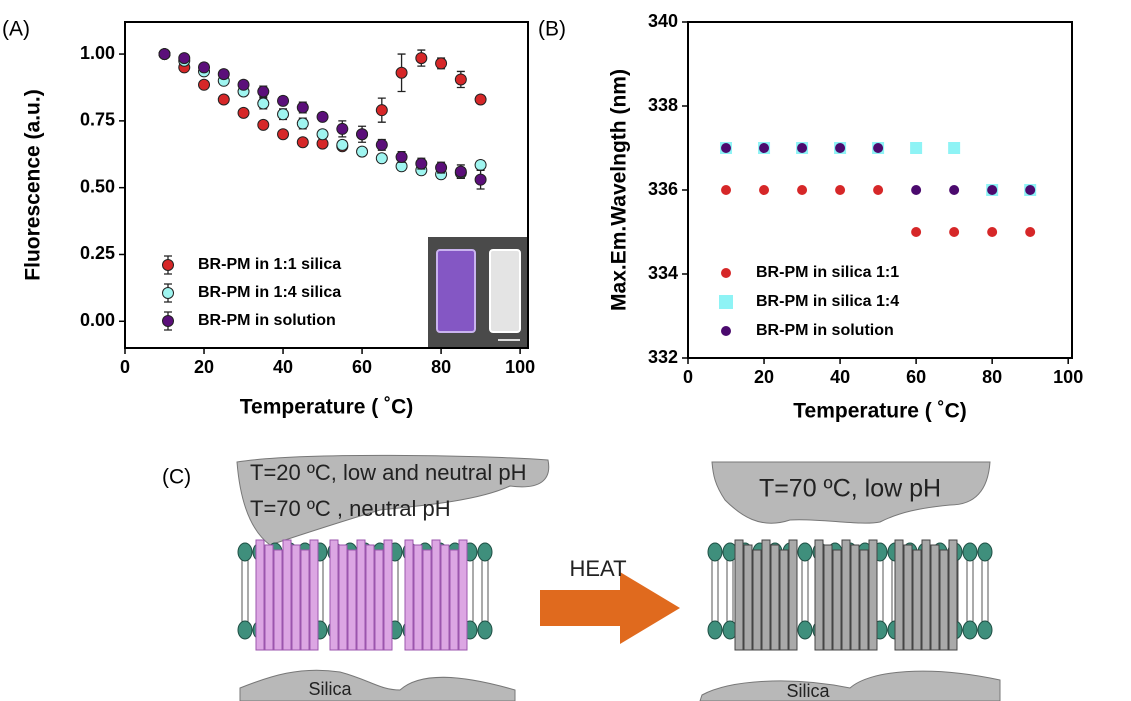 This screenshot has width=1131, height=701. I want to click on legend-label: BR-PM in silica 1:1, so click(827, 272).